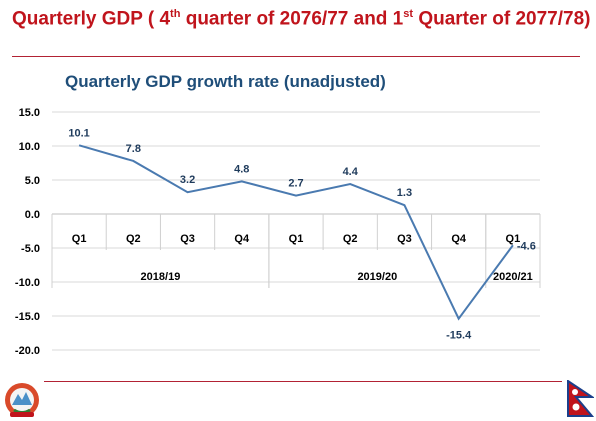  I want to click on data-label: 4.8, so click(241, 169).